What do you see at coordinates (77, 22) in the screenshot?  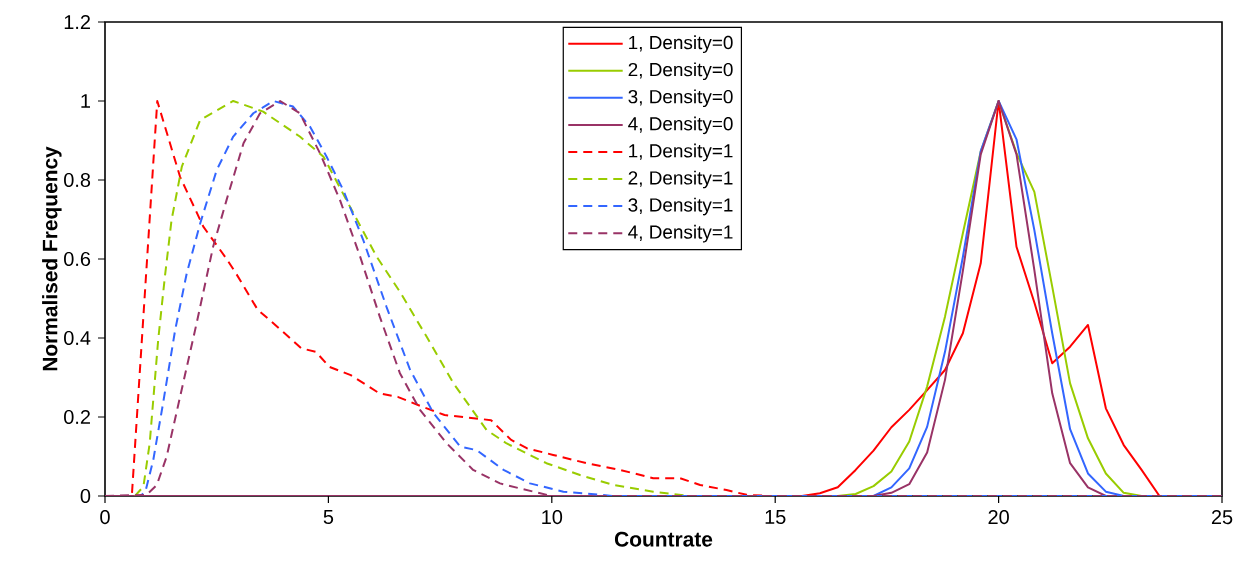 I see `y-tick-label: 1.2` at bounding box center [77, 22].